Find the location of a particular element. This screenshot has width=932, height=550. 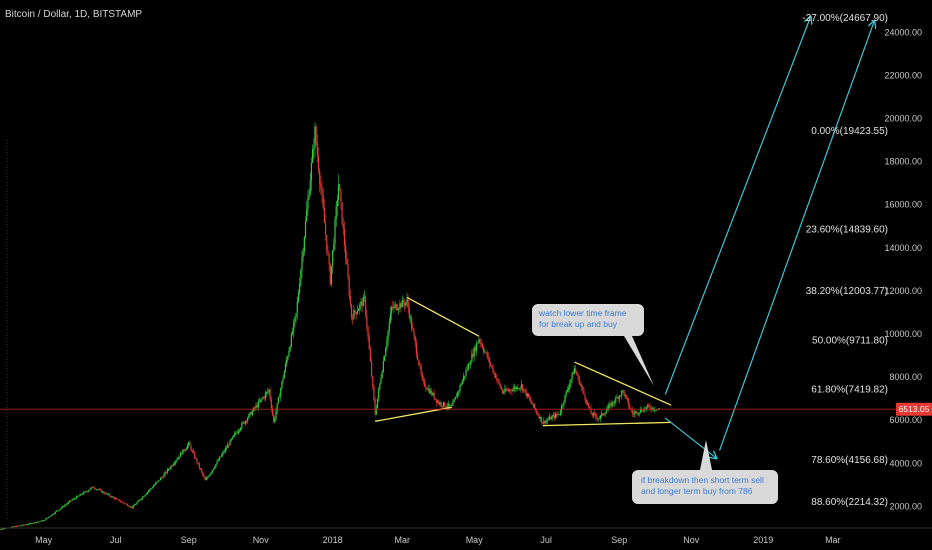

fib-level-label: 78.60%(4156.68) is located at coordinates (849, 460).